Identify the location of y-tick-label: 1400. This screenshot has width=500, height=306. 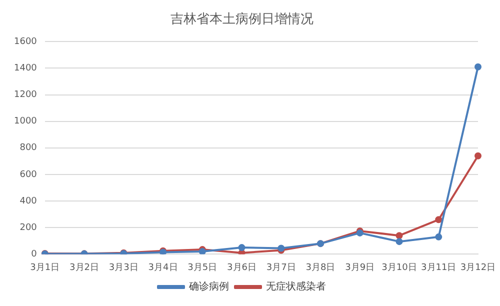
(26, 69).